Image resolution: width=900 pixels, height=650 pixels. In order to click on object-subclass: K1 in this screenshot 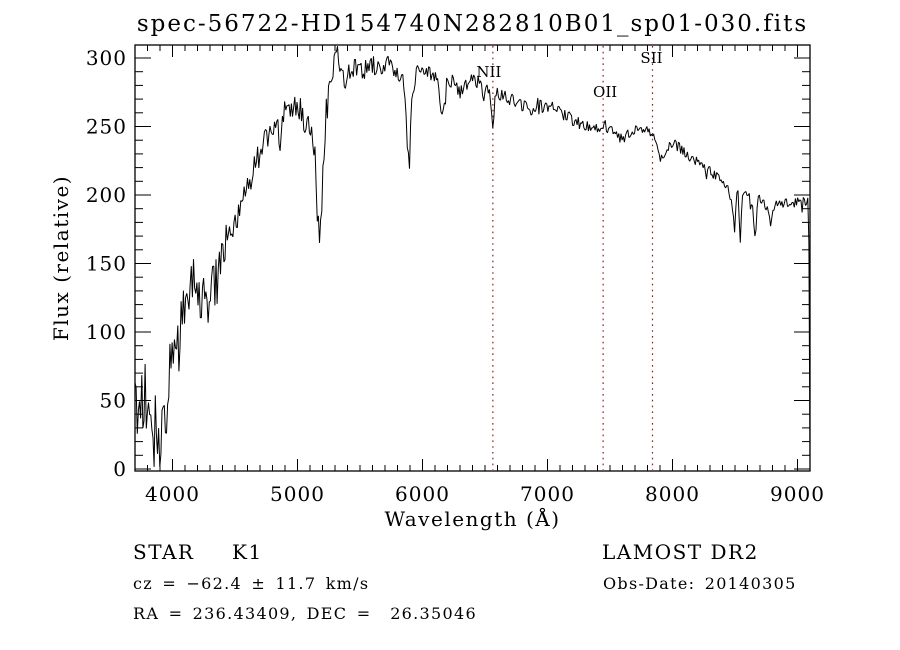, I will do `click(247, 552)`.